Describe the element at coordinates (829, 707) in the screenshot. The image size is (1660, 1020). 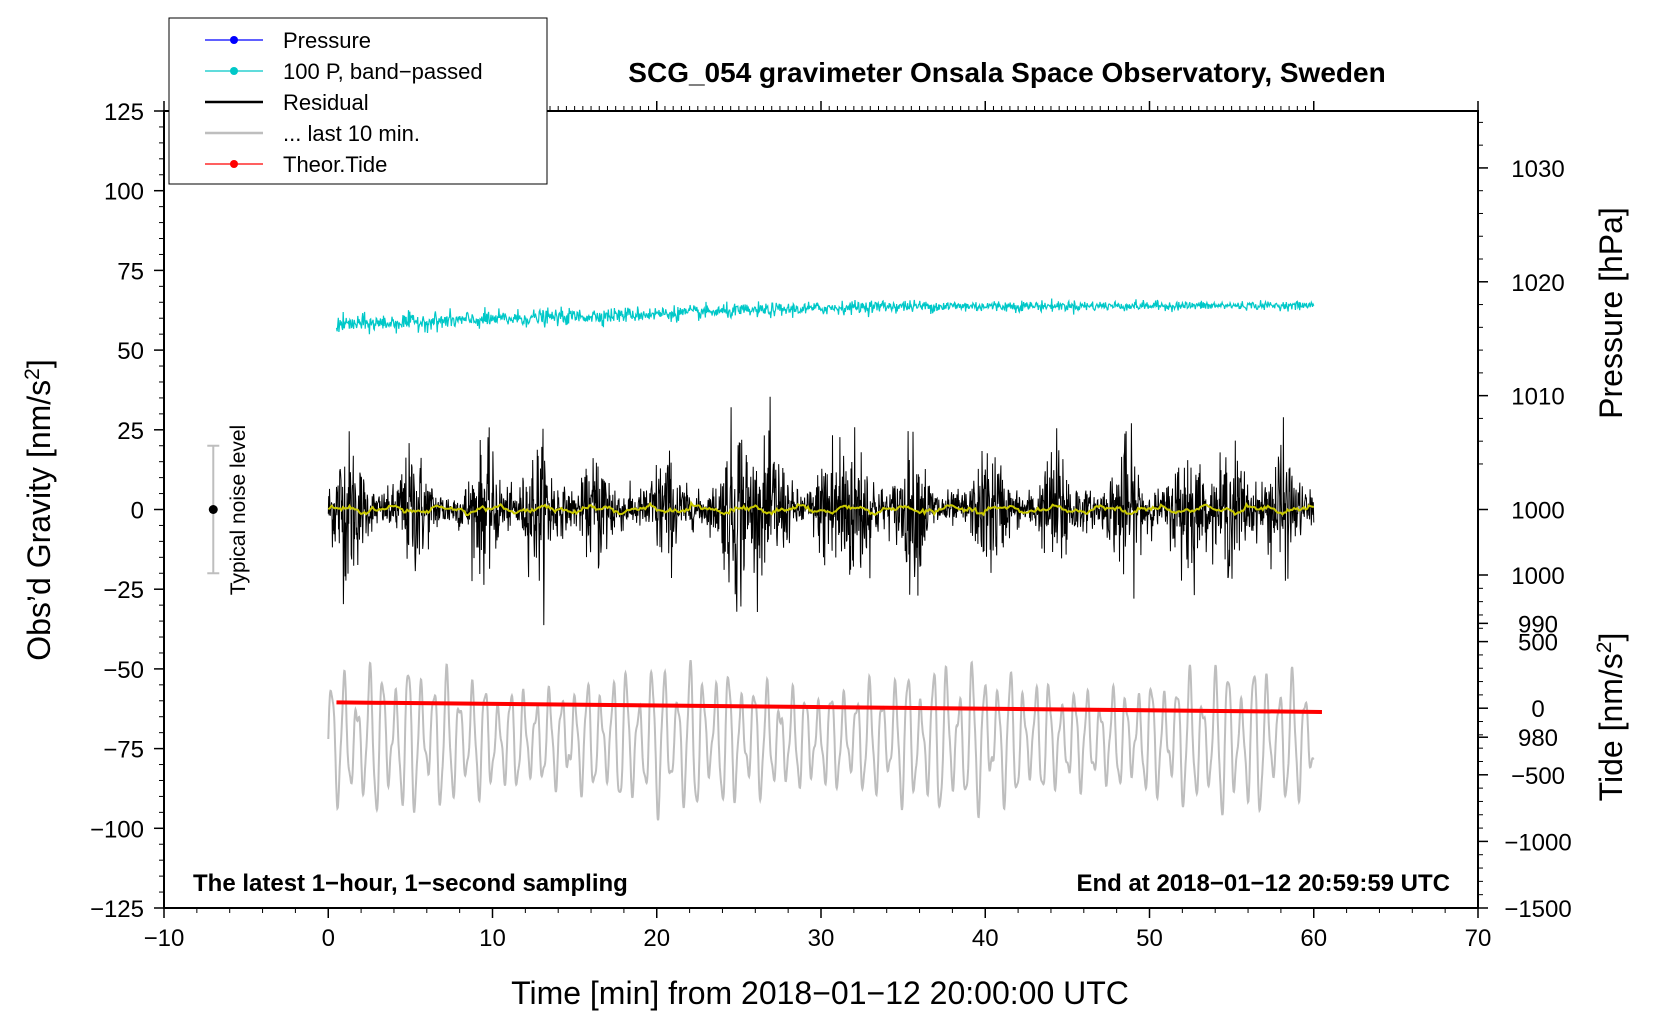
I see `series-theor-tide-line` at that location.